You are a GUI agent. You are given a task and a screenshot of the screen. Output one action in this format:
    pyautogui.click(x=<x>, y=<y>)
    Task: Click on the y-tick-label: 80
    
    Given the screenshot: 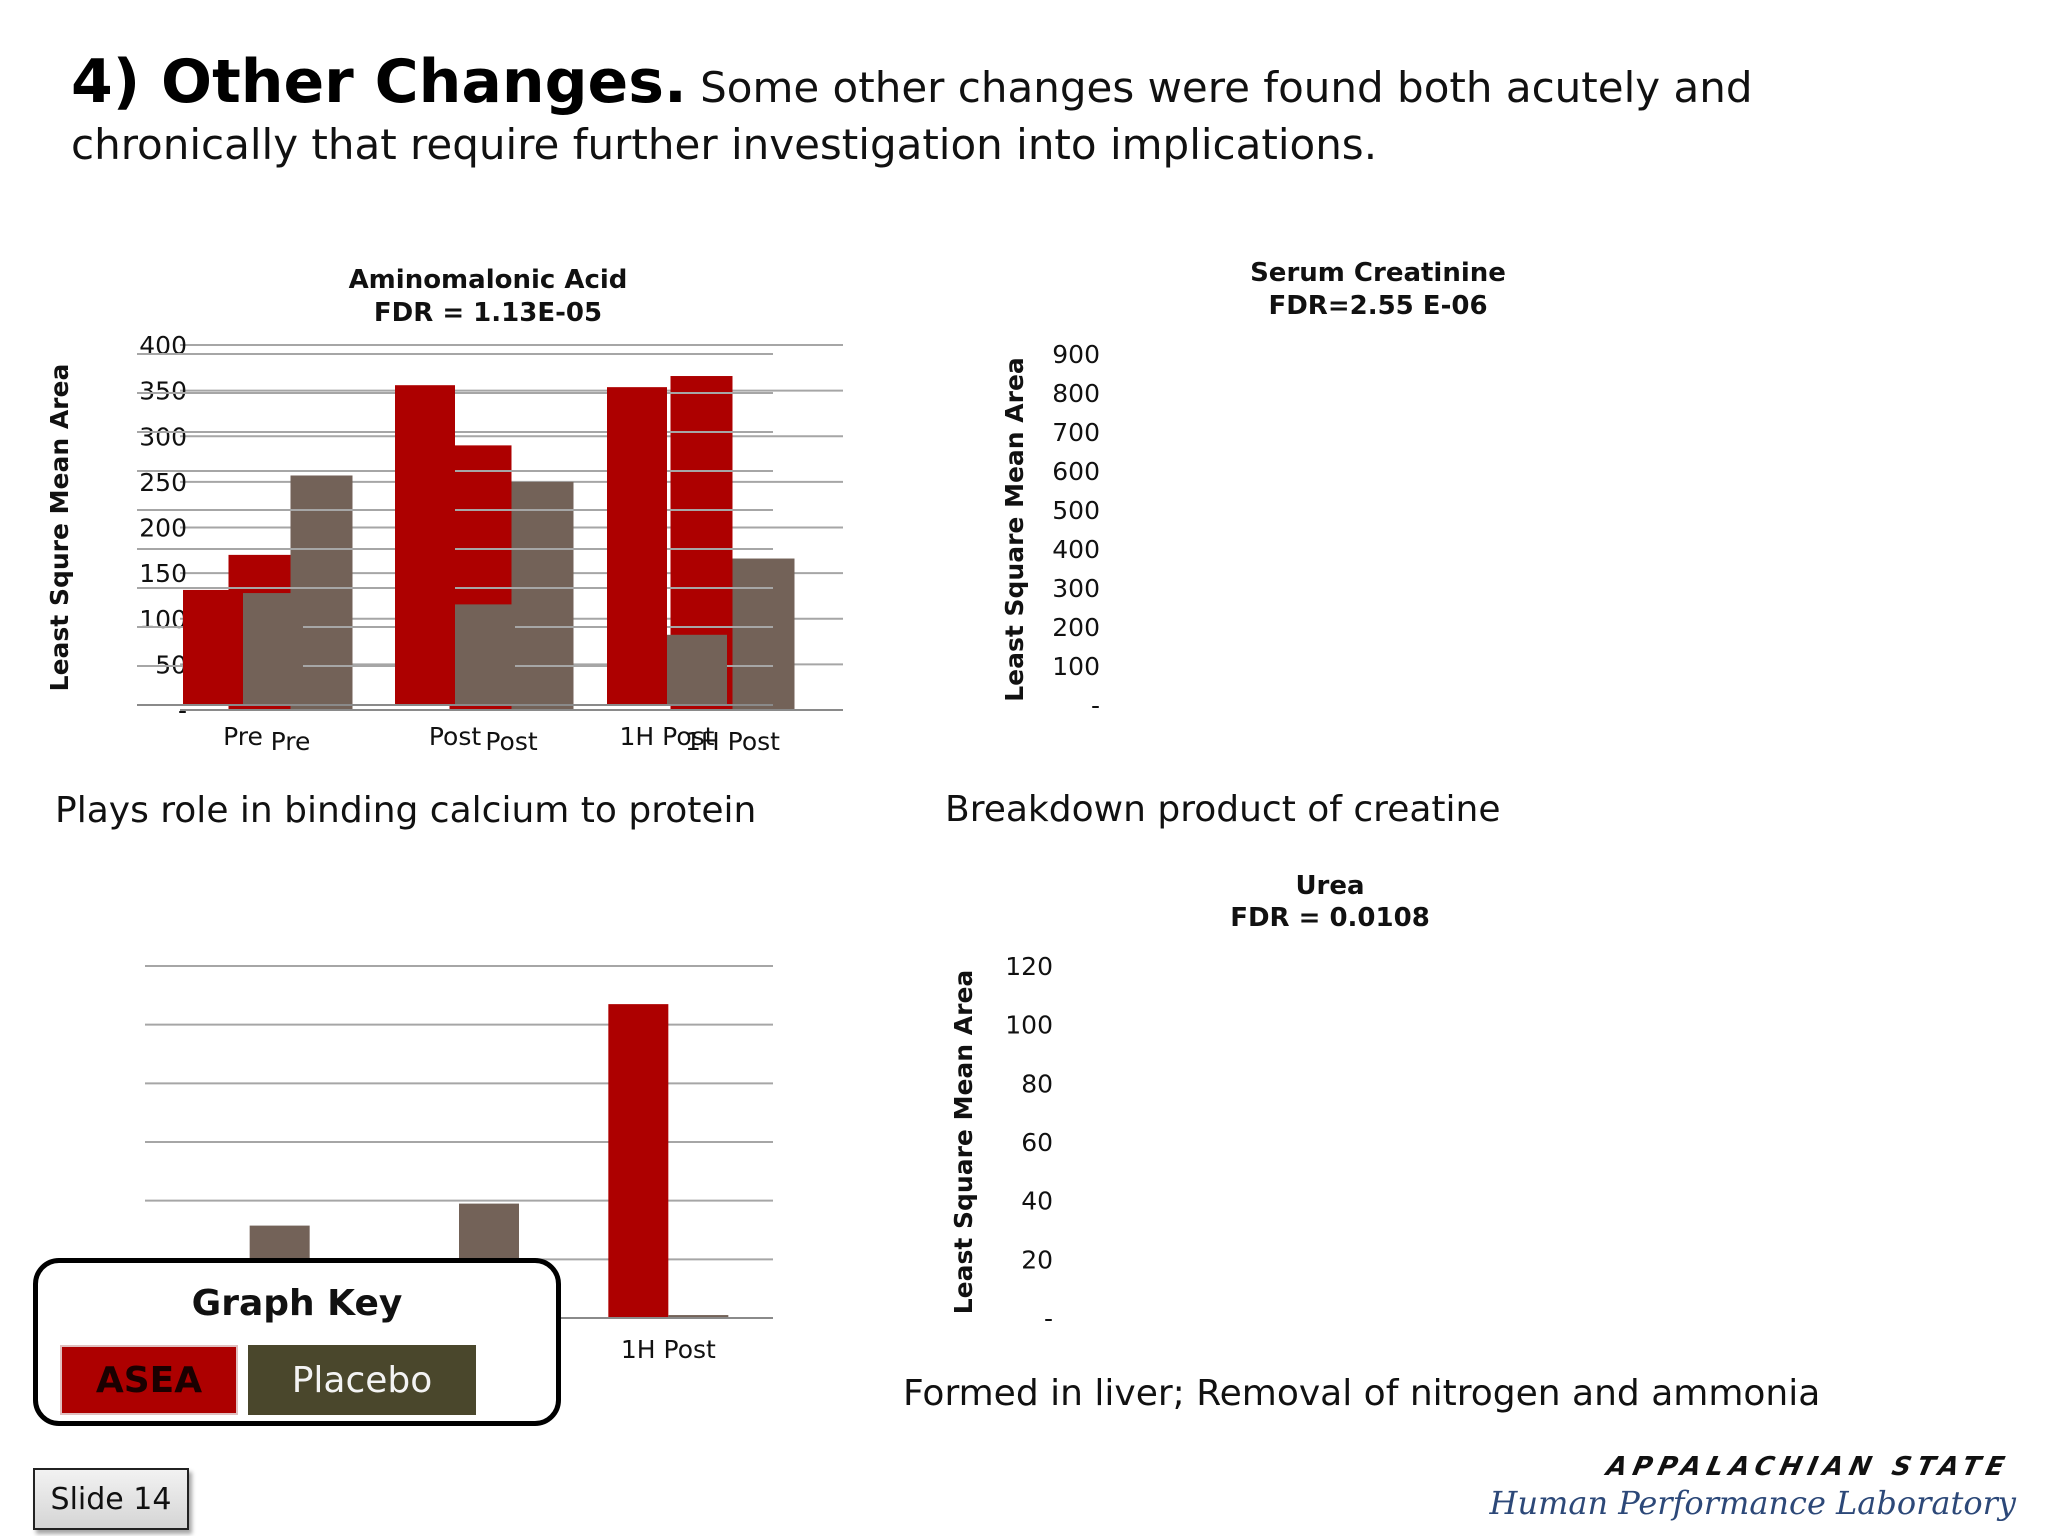 What is the action you would take?
    pyautogui.click(x=1037, y=1083)
    